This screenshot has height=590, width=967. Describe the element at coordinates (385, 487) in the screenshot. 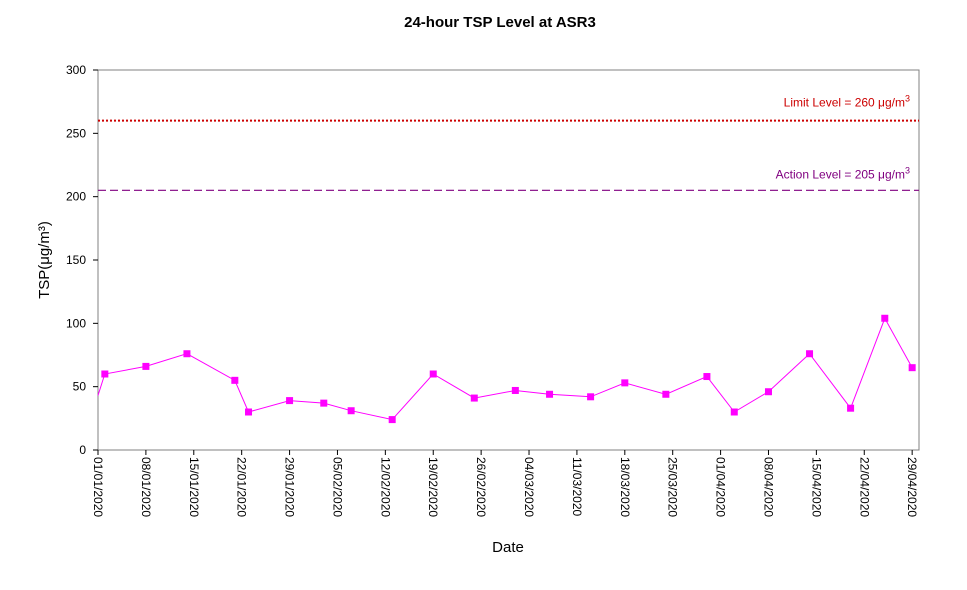

I see `x-tick-label: 12/02/2020` at that location.